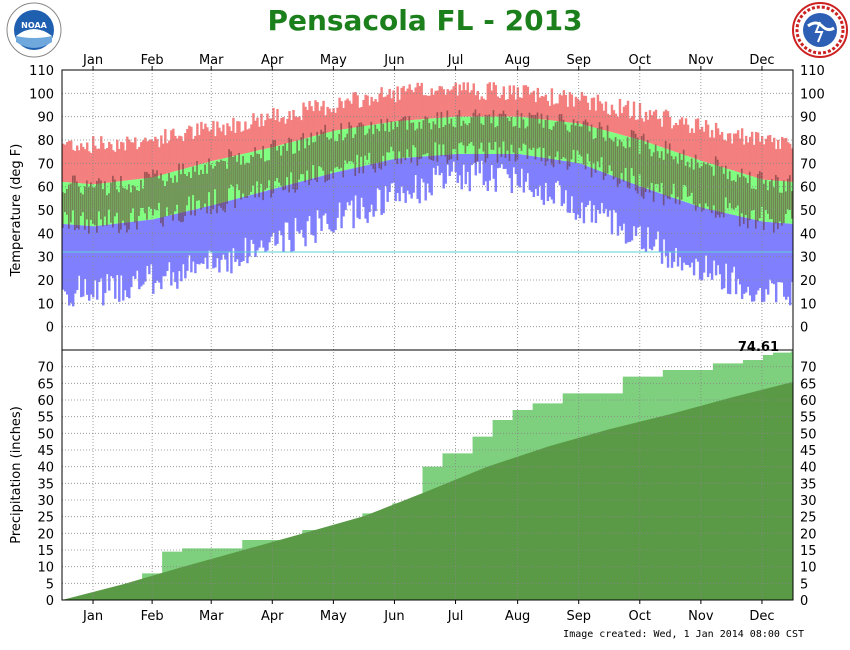  Describe the element at coordinates (45, 484) in the screenshot. I see `precip-tick-left: 35` at that location.